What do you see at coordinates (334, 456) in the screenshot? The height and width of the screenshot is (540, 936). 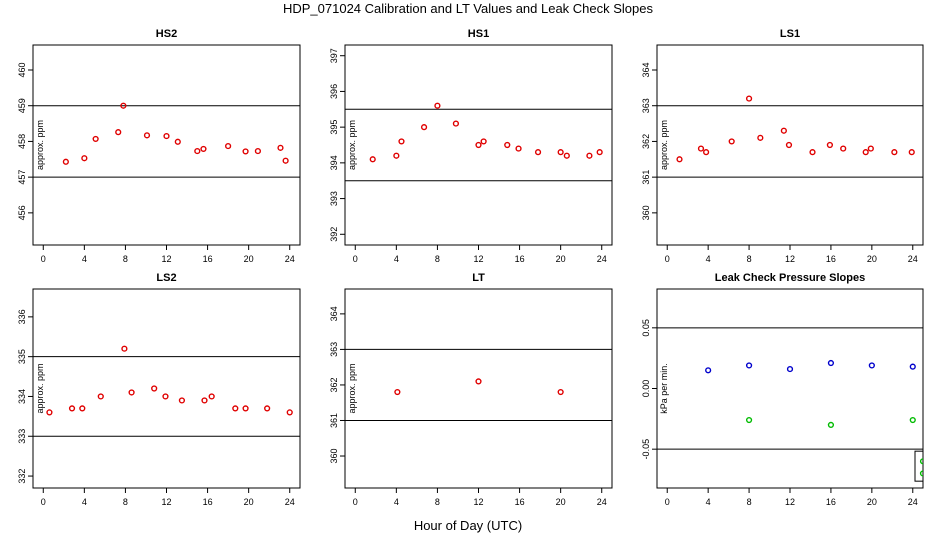 I see `y-tick-label: 360` at bounding box center [334, 456].